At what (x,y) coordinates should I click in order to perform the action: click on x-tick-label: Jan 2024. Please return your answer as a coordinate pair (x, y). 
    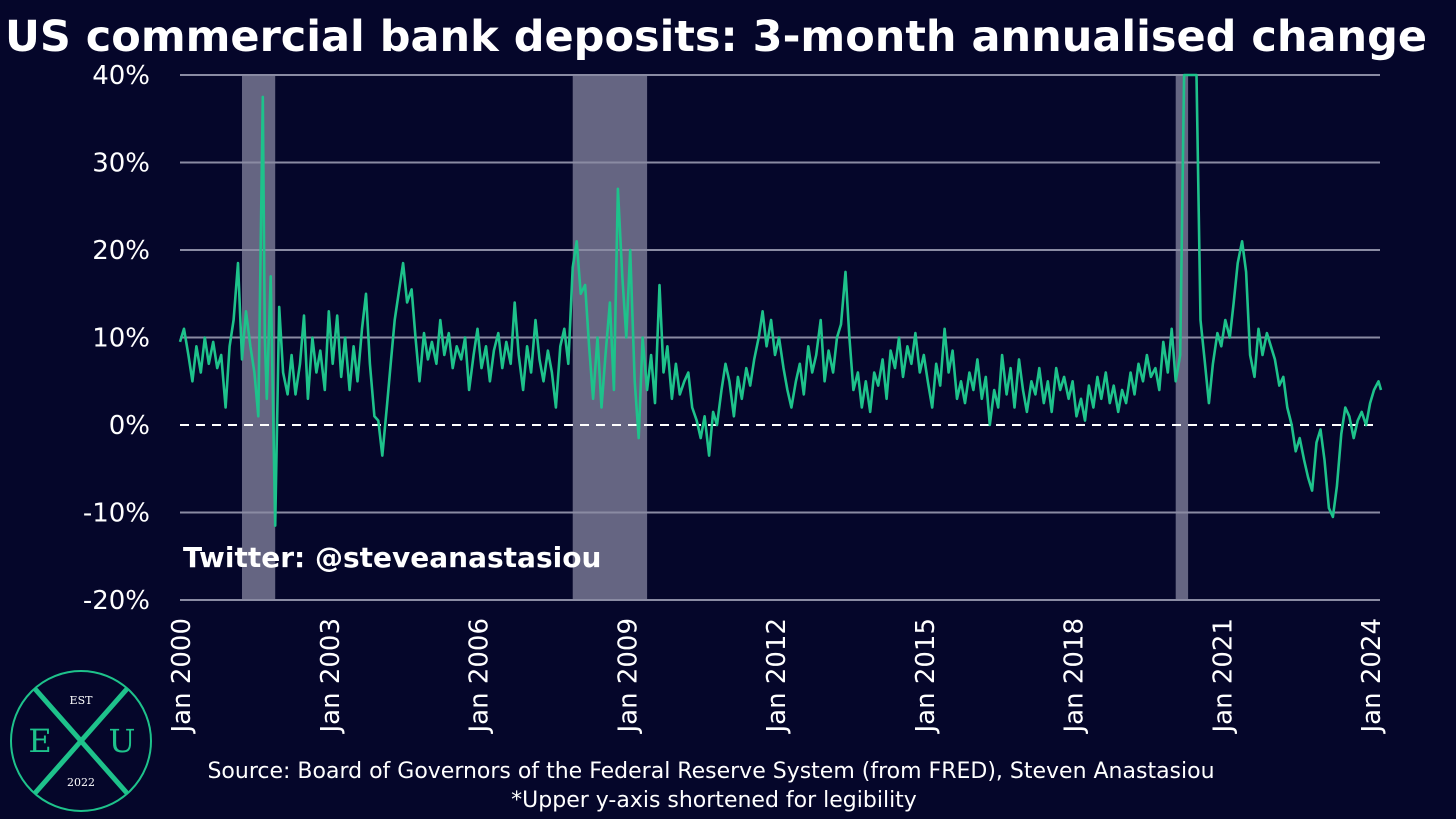
    Looking at the image, I should click on (1372, 676).